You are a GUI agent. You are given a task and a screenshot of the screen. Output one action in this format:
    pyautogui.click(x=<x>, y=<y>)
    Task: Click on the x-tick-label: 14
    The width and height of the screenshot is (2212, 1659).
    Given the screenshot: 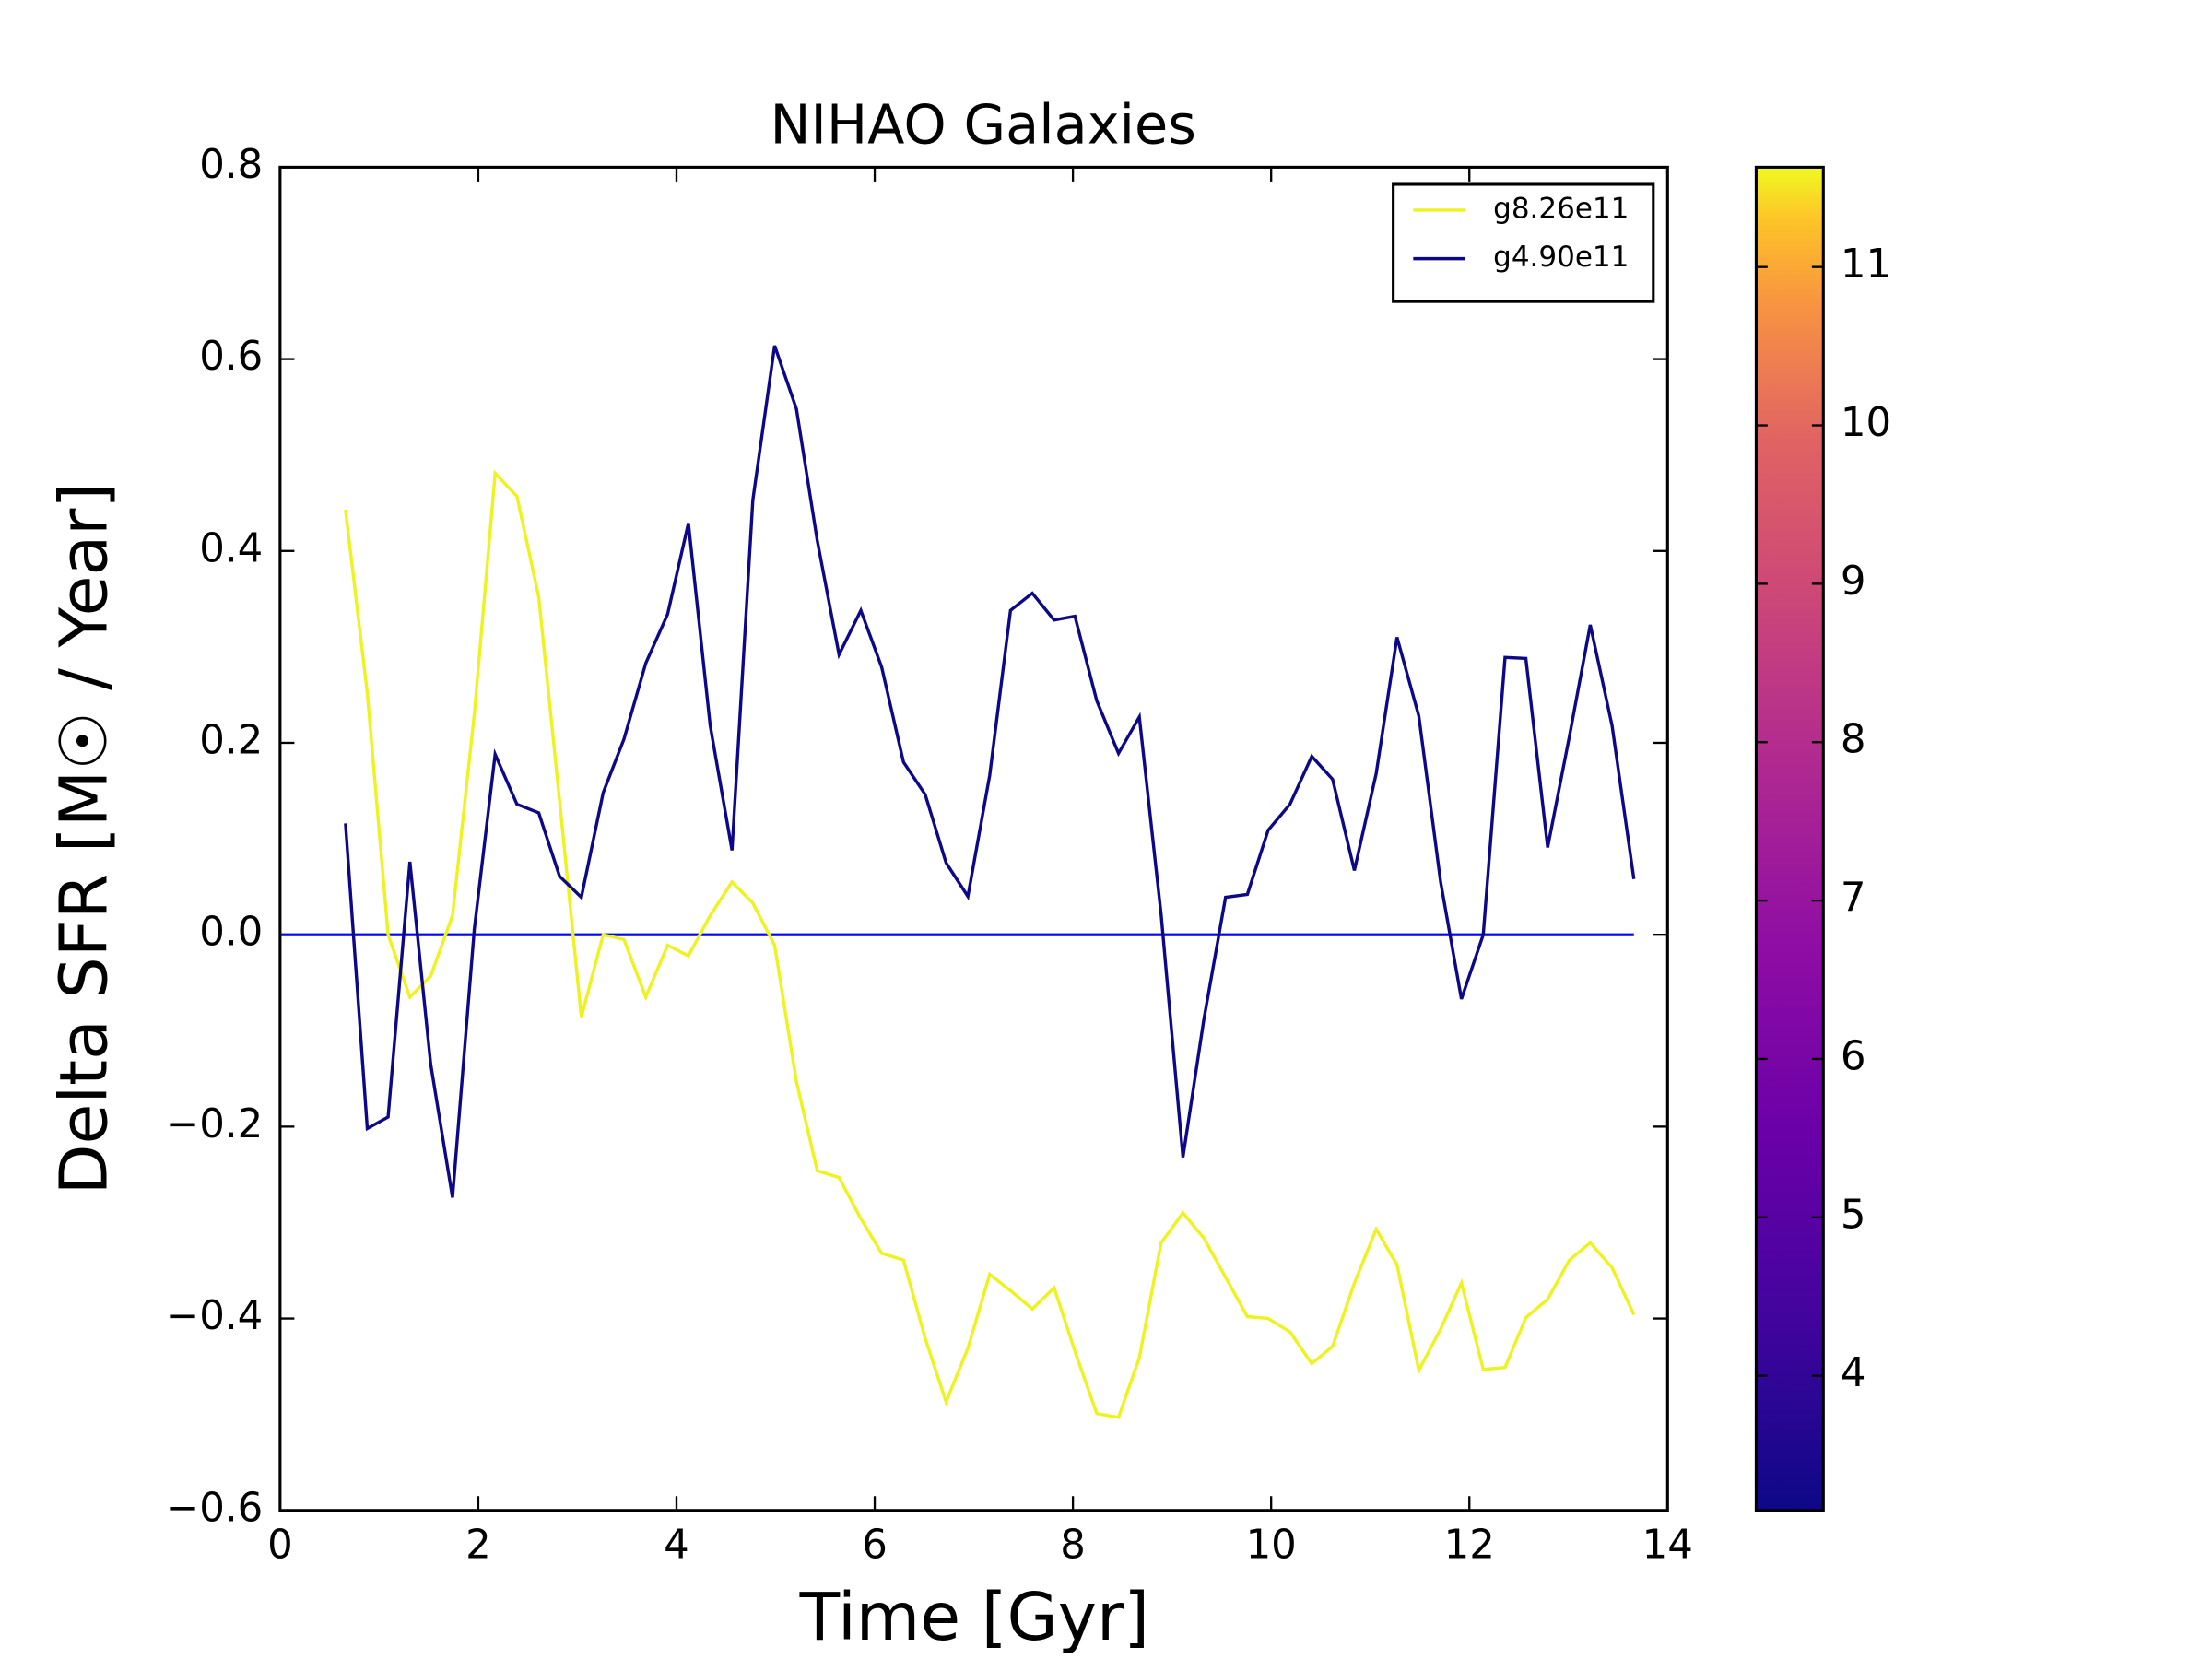 What is the action you would take?
    pyautogui.click(x=1667, y=1546)
    